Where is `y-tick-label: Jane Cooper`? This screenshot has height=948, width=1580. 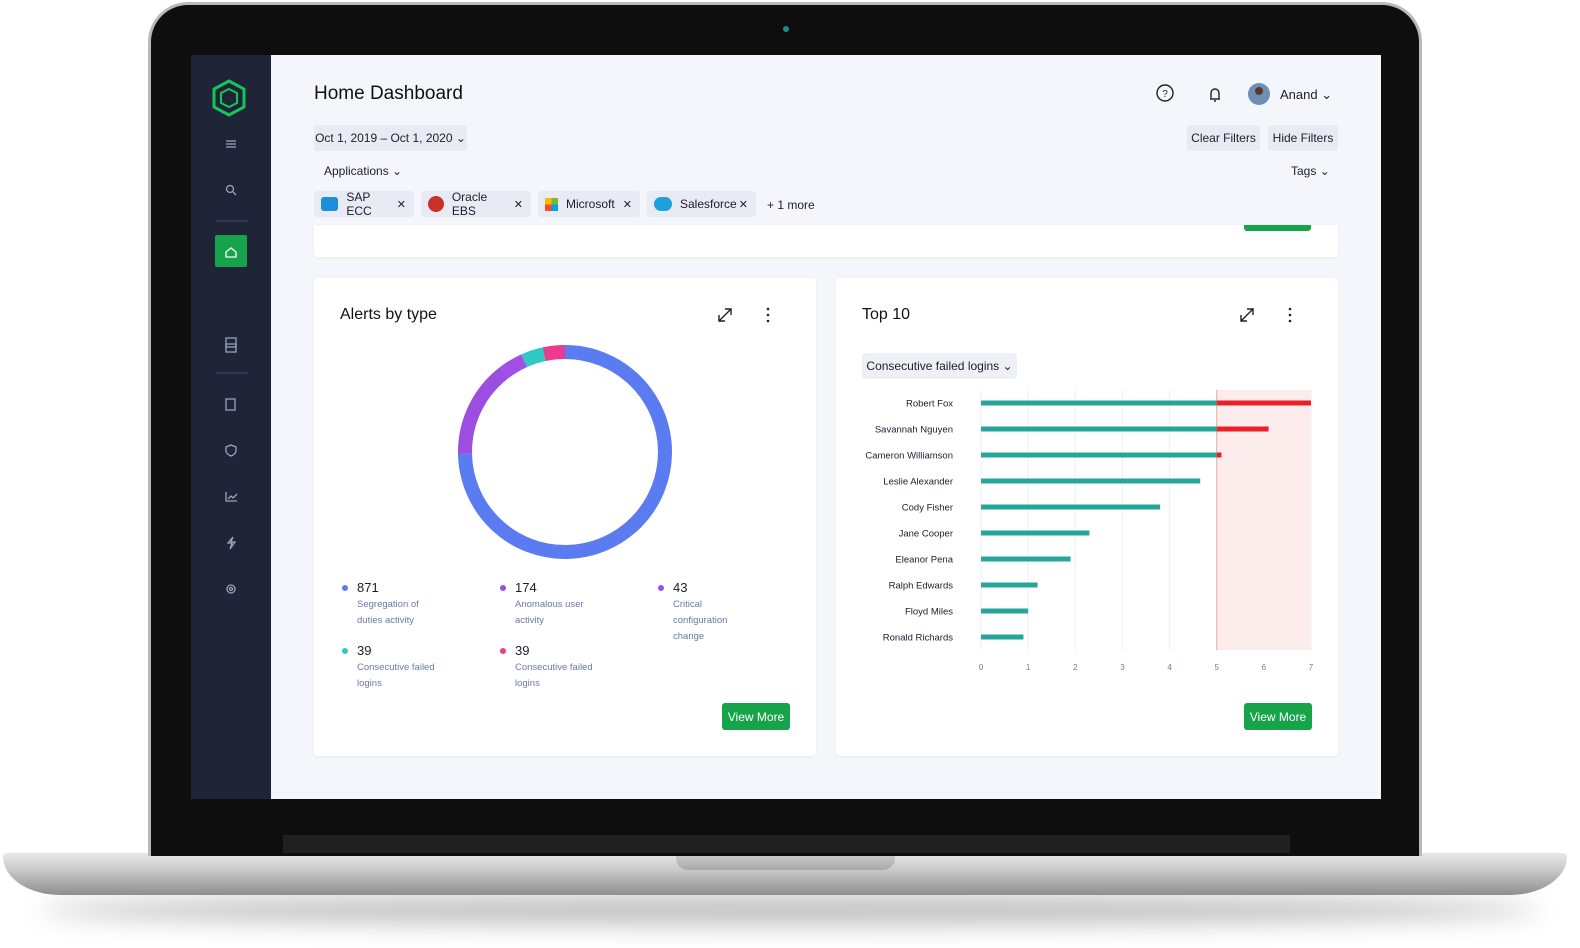 y-tick-label: Jane Cooper is located at coordinates (926, 534).